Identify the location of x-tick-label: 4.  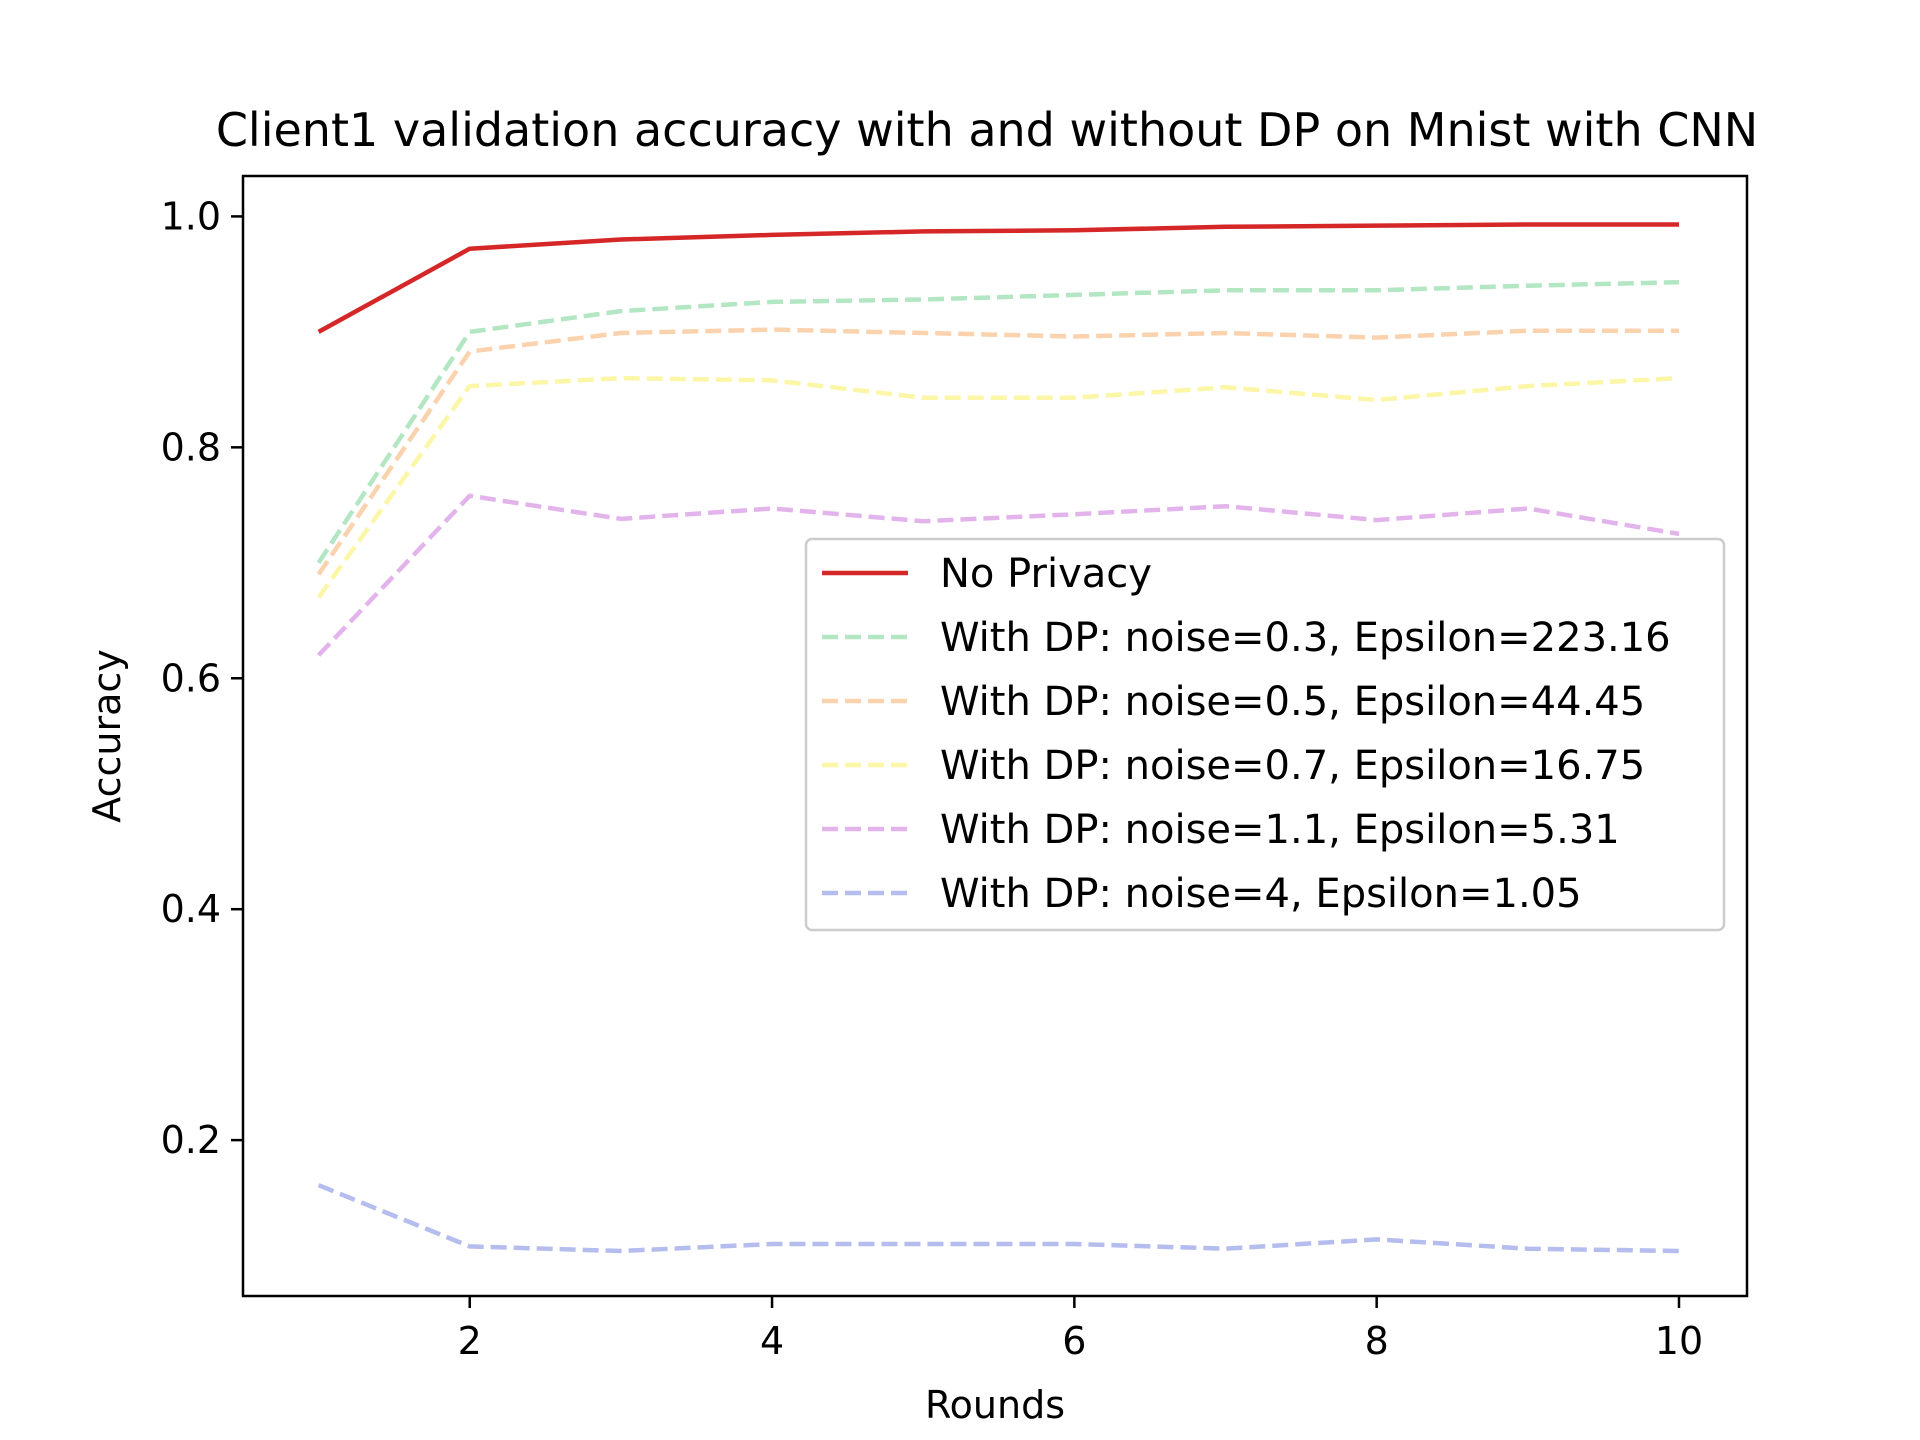
(772, 1341).